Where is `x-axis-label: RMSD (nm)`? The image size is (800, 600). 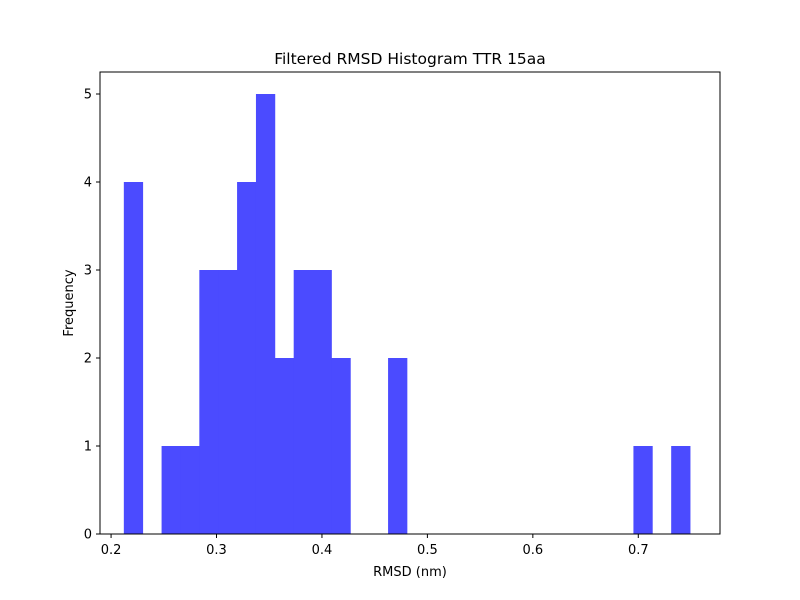 x-axis-label: RMSD (nm) is located at coordinates (410, 572).